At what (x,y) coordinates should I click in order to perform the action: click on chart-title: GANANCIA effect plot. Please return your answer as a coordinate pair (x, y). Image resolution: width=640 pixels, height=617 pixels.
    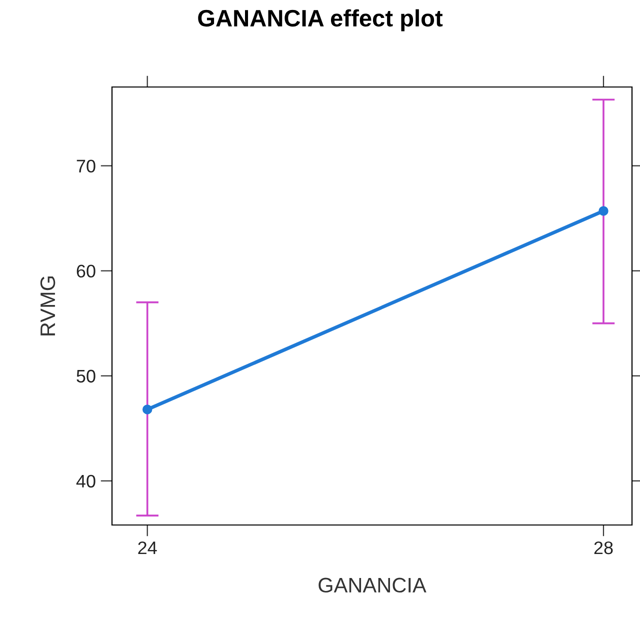
    Looking at the image, I should click on (320, 20).